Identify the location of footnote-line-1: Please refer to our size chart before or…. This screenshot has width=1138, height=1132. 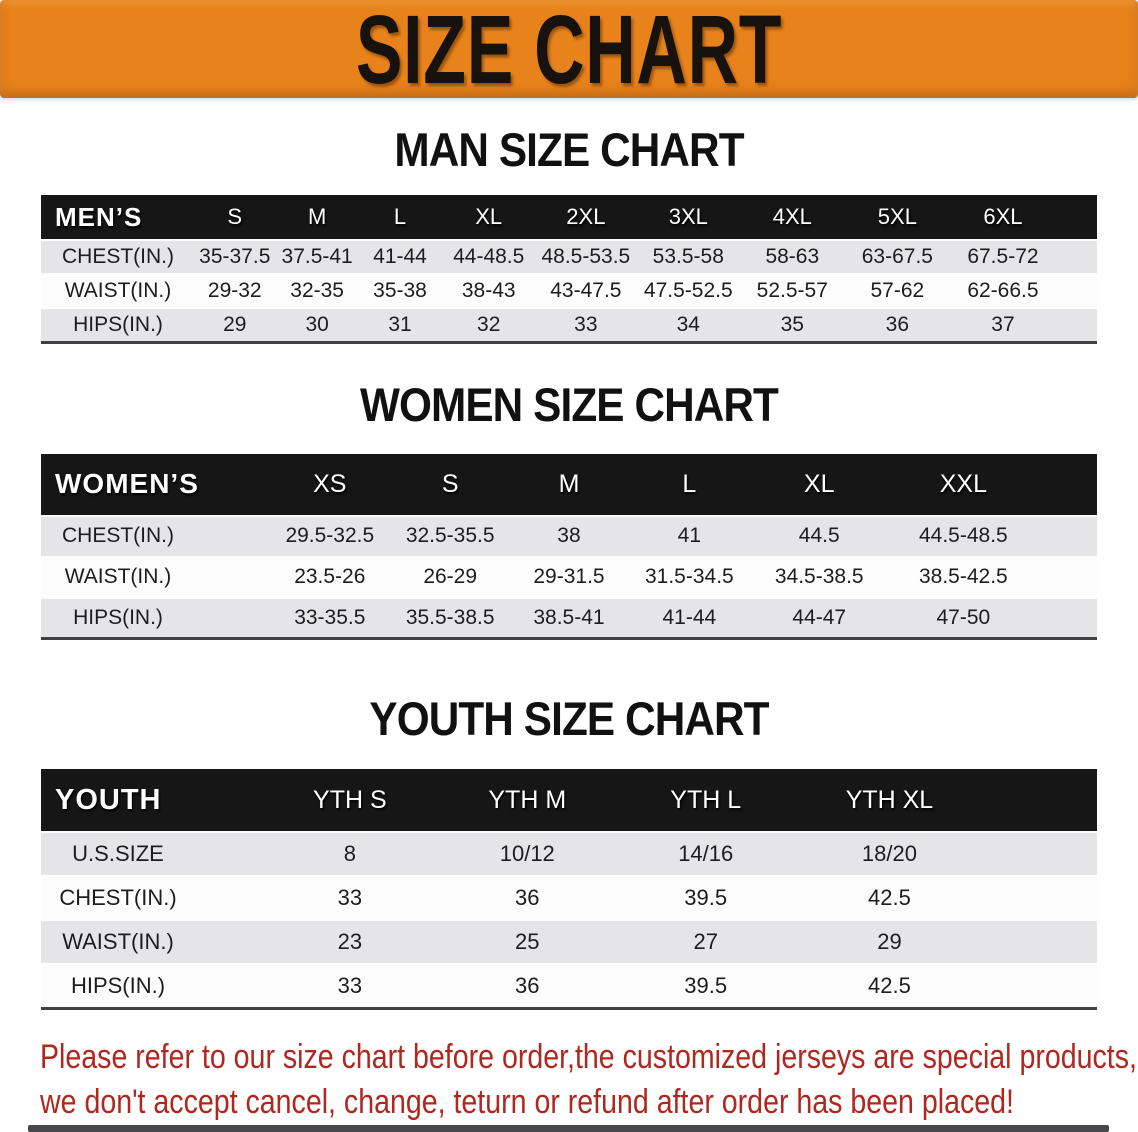
(588, 1056).